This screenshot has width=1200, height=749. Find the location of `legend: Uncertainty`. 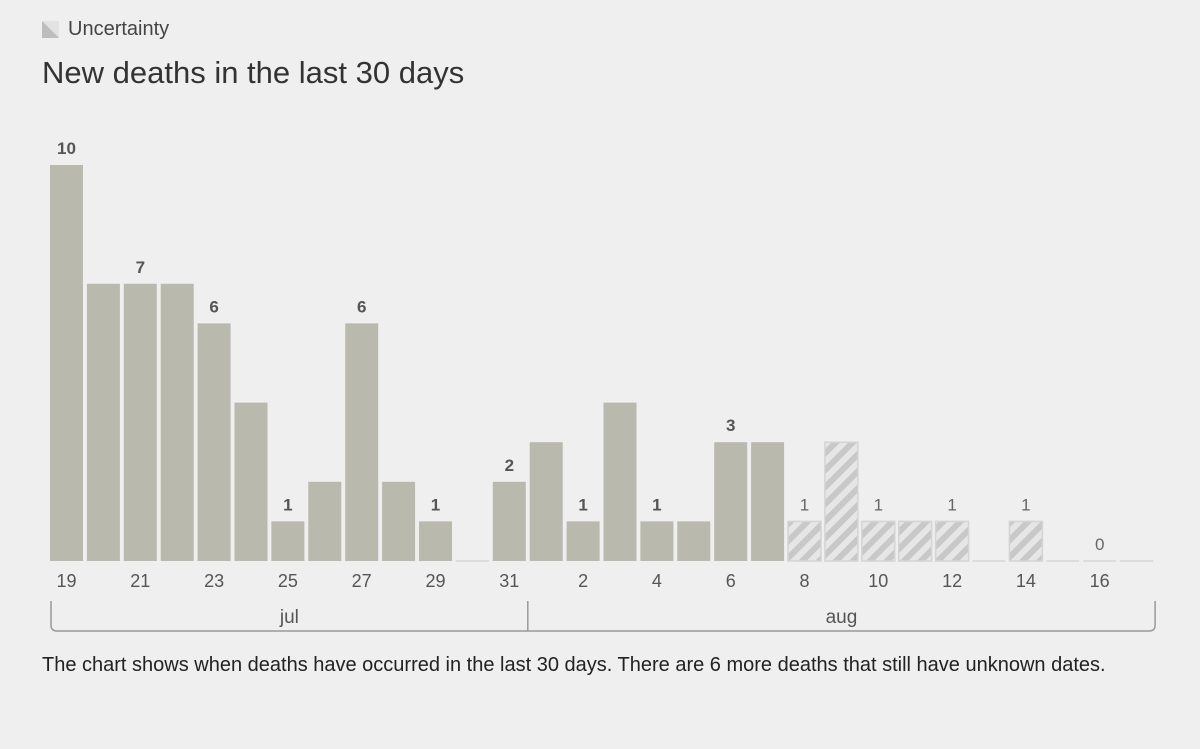

legend: Uncertainty is located at coordinates (105, 29).